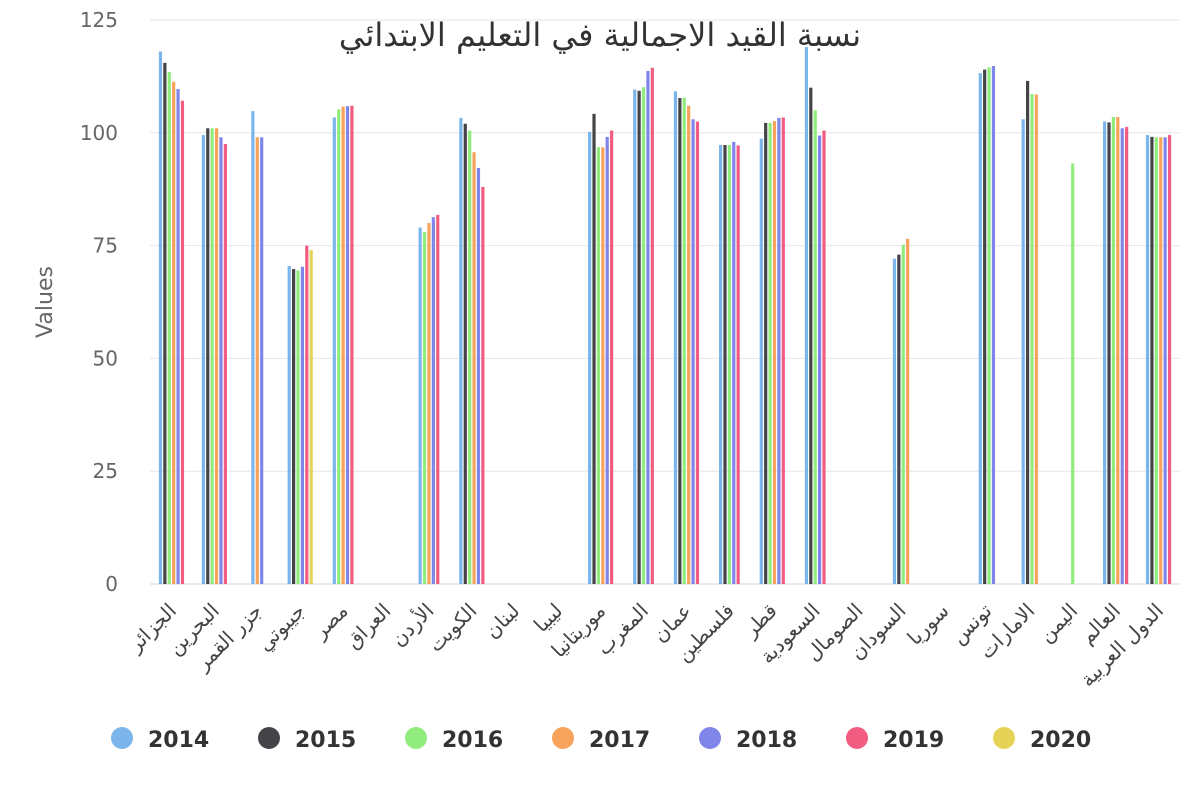  What do you see at coordinates (472, 740) in the screenshot?
I see `legend-label: 2016` at bounding box center [472, 740].